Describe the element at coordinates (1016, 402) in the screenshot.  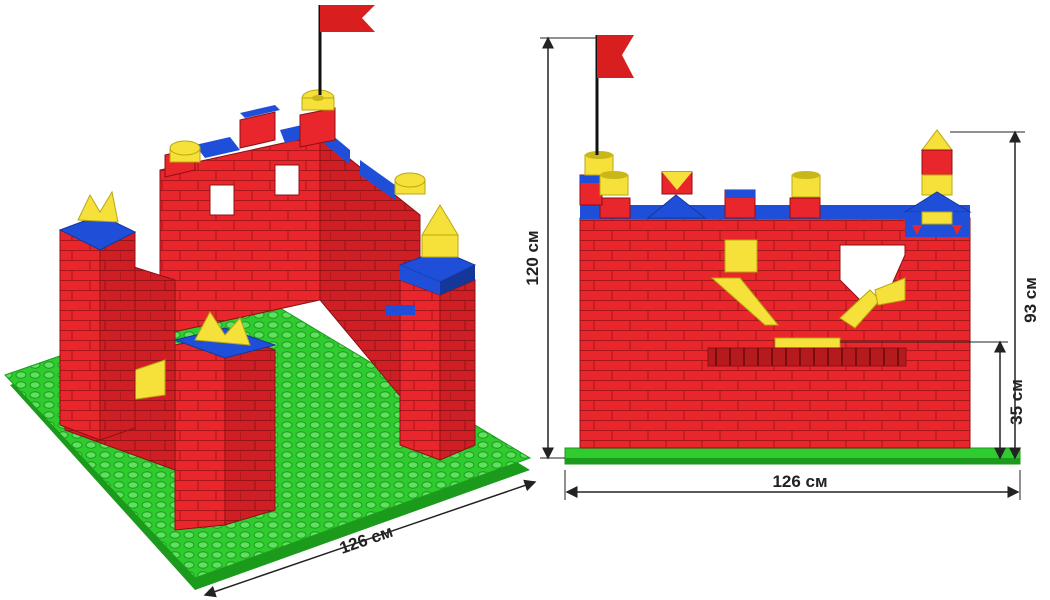
I see `gate-height-label: 35 см` at that location.